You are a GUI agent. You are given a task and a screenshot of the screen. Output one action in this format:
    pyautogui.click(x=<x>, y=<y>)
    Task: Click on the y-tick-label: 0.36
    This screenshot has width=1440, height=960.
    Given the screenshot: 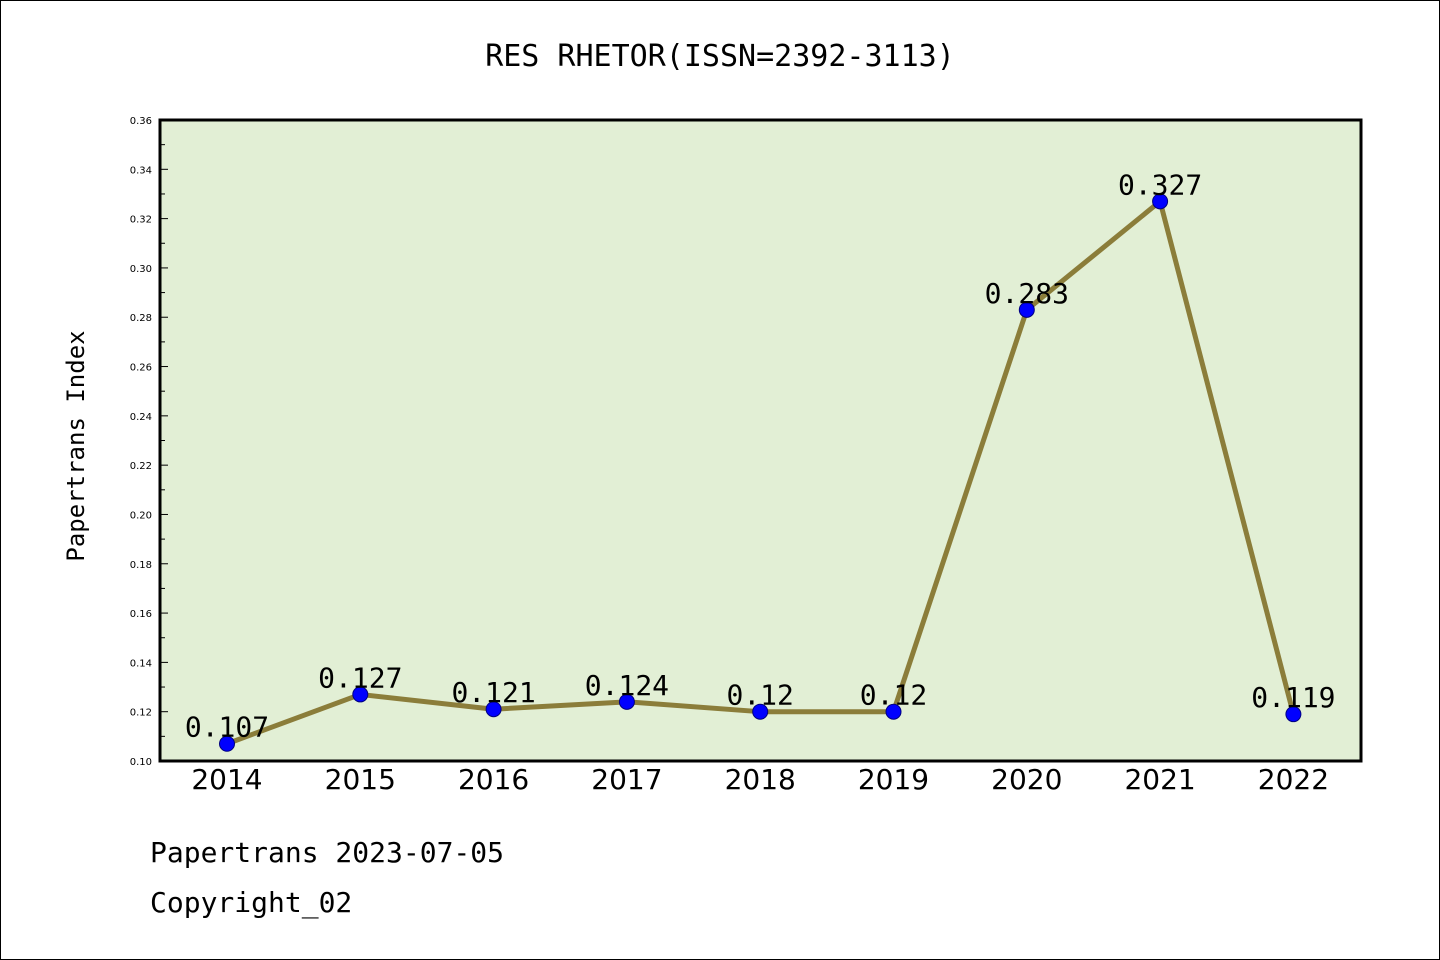 What is the action you would take?
    pyautogui.click(x=141, y=121)
    